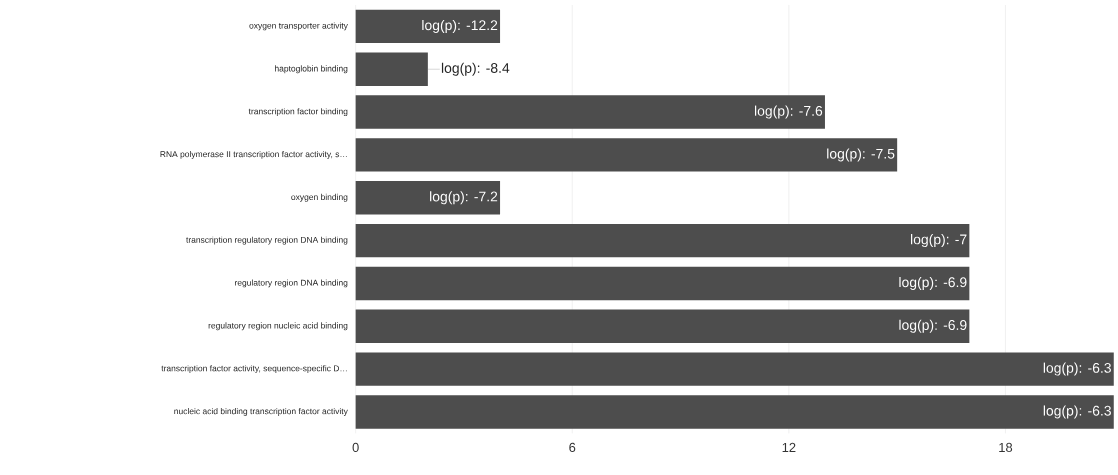  I want to click on annotation: log(p): -12.2, so click(460, 26).